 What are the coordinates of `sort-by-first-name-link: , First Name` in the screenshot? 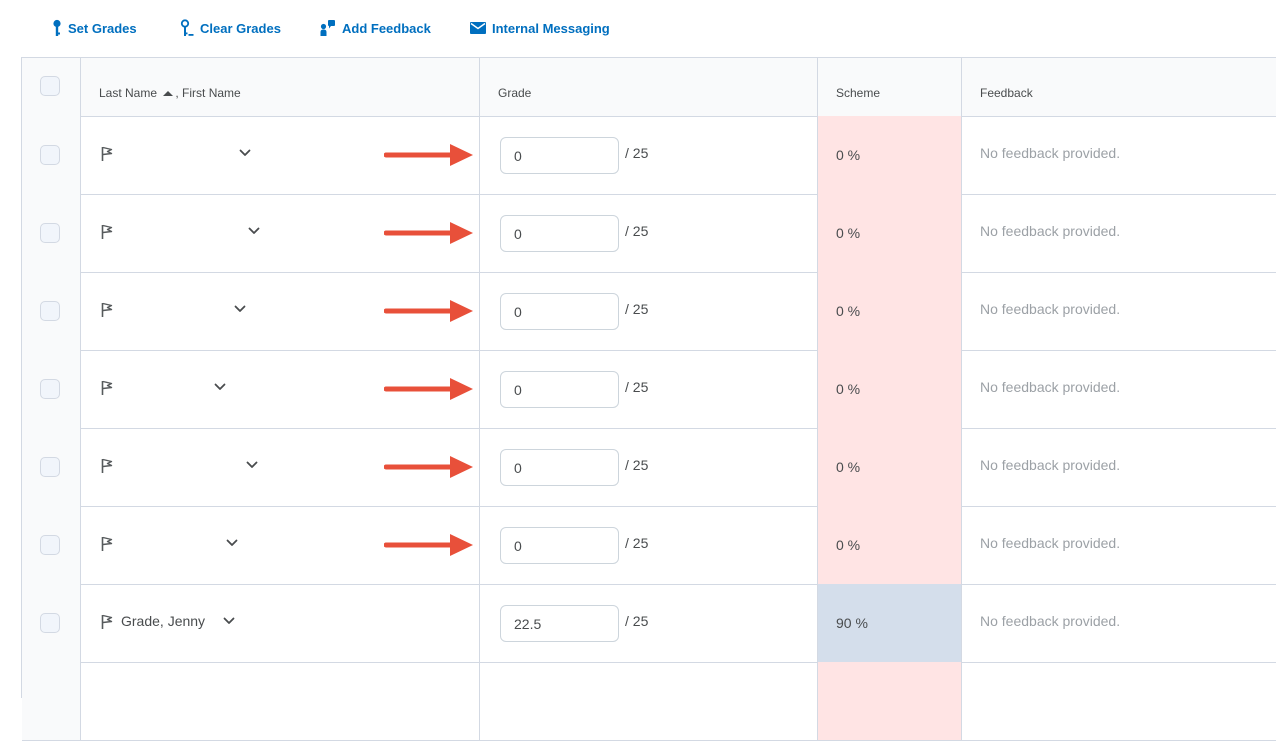 It's located at (208, 93).